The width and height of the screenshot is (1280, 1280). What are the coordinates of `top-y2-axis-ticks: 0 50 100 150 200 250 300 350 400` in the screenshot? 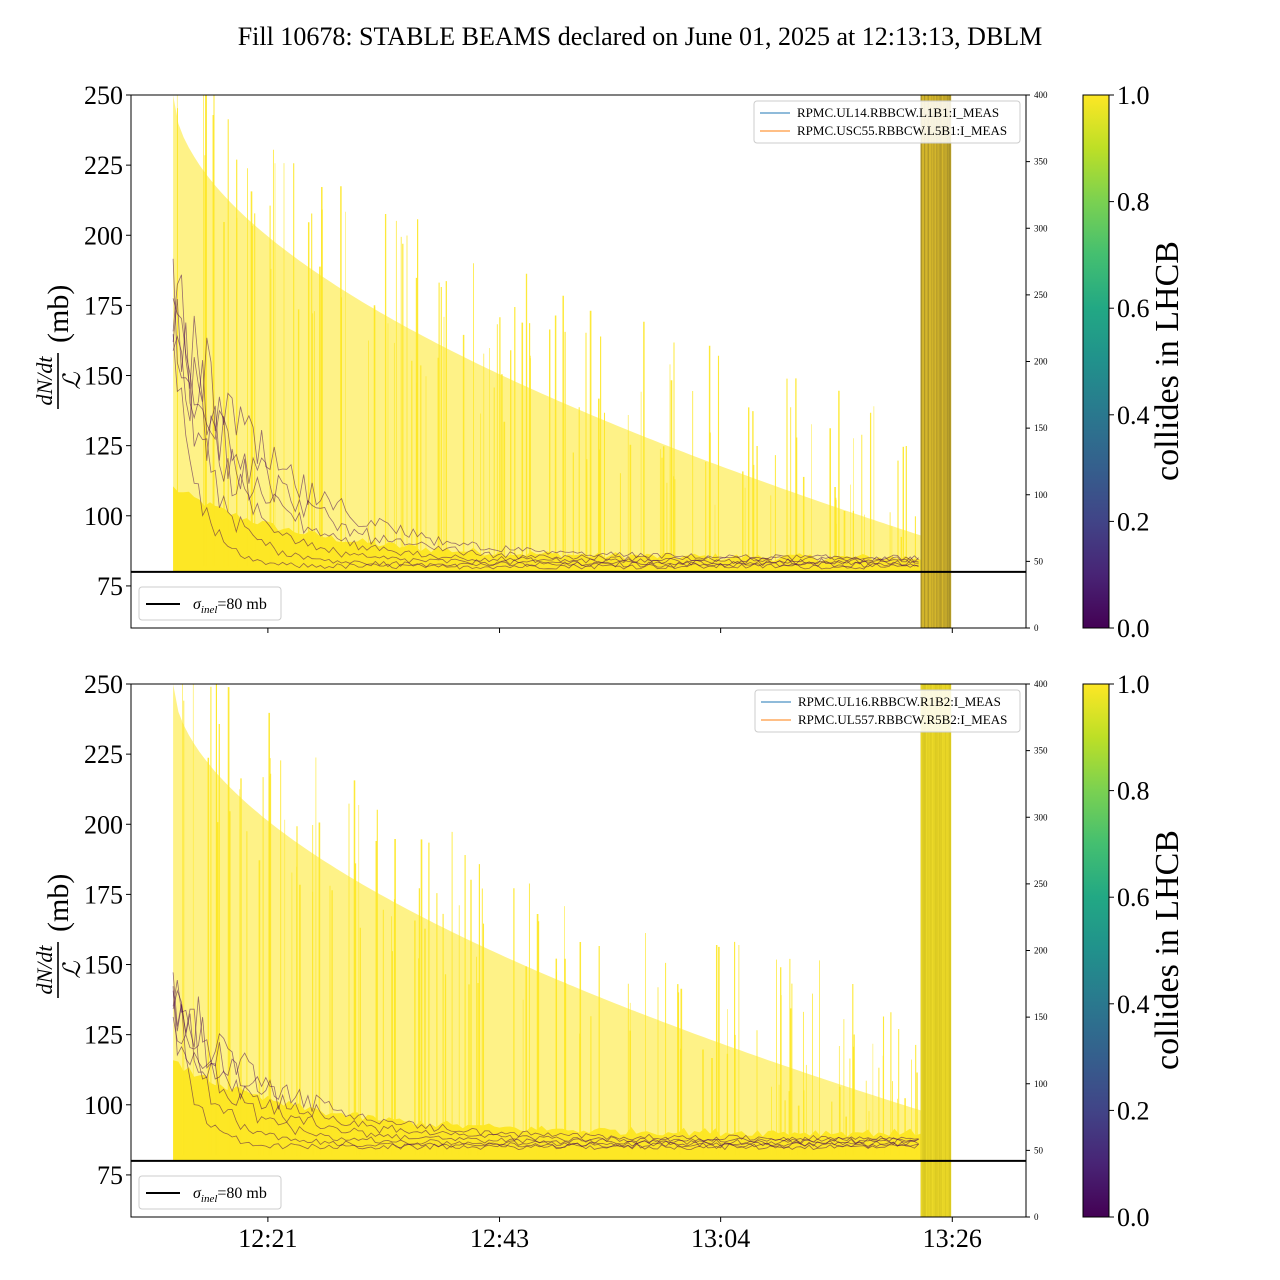 It's located at (1037, 361).